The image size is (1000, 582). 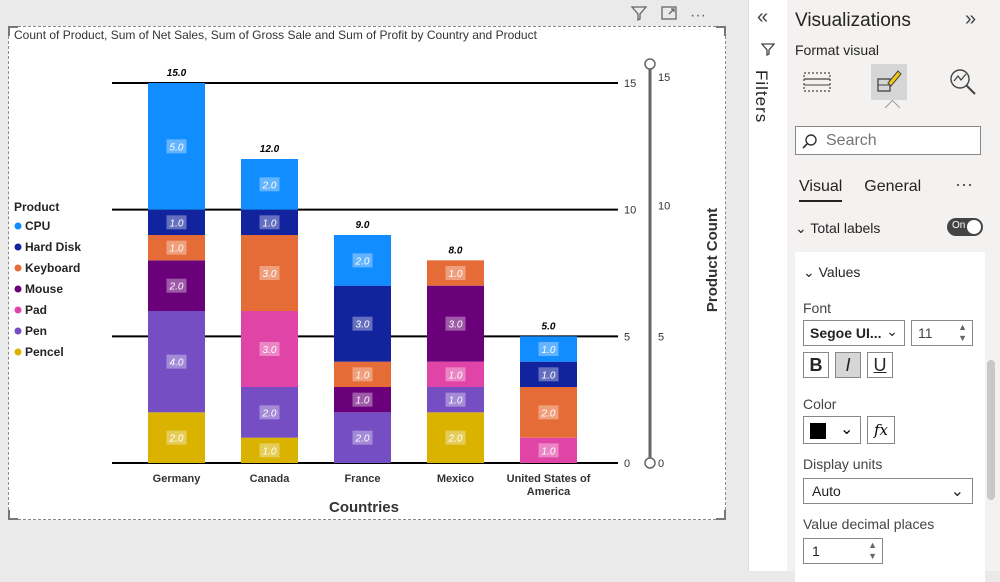 I want to click on format-paintbrush-icon, so click(x=889, y=81).